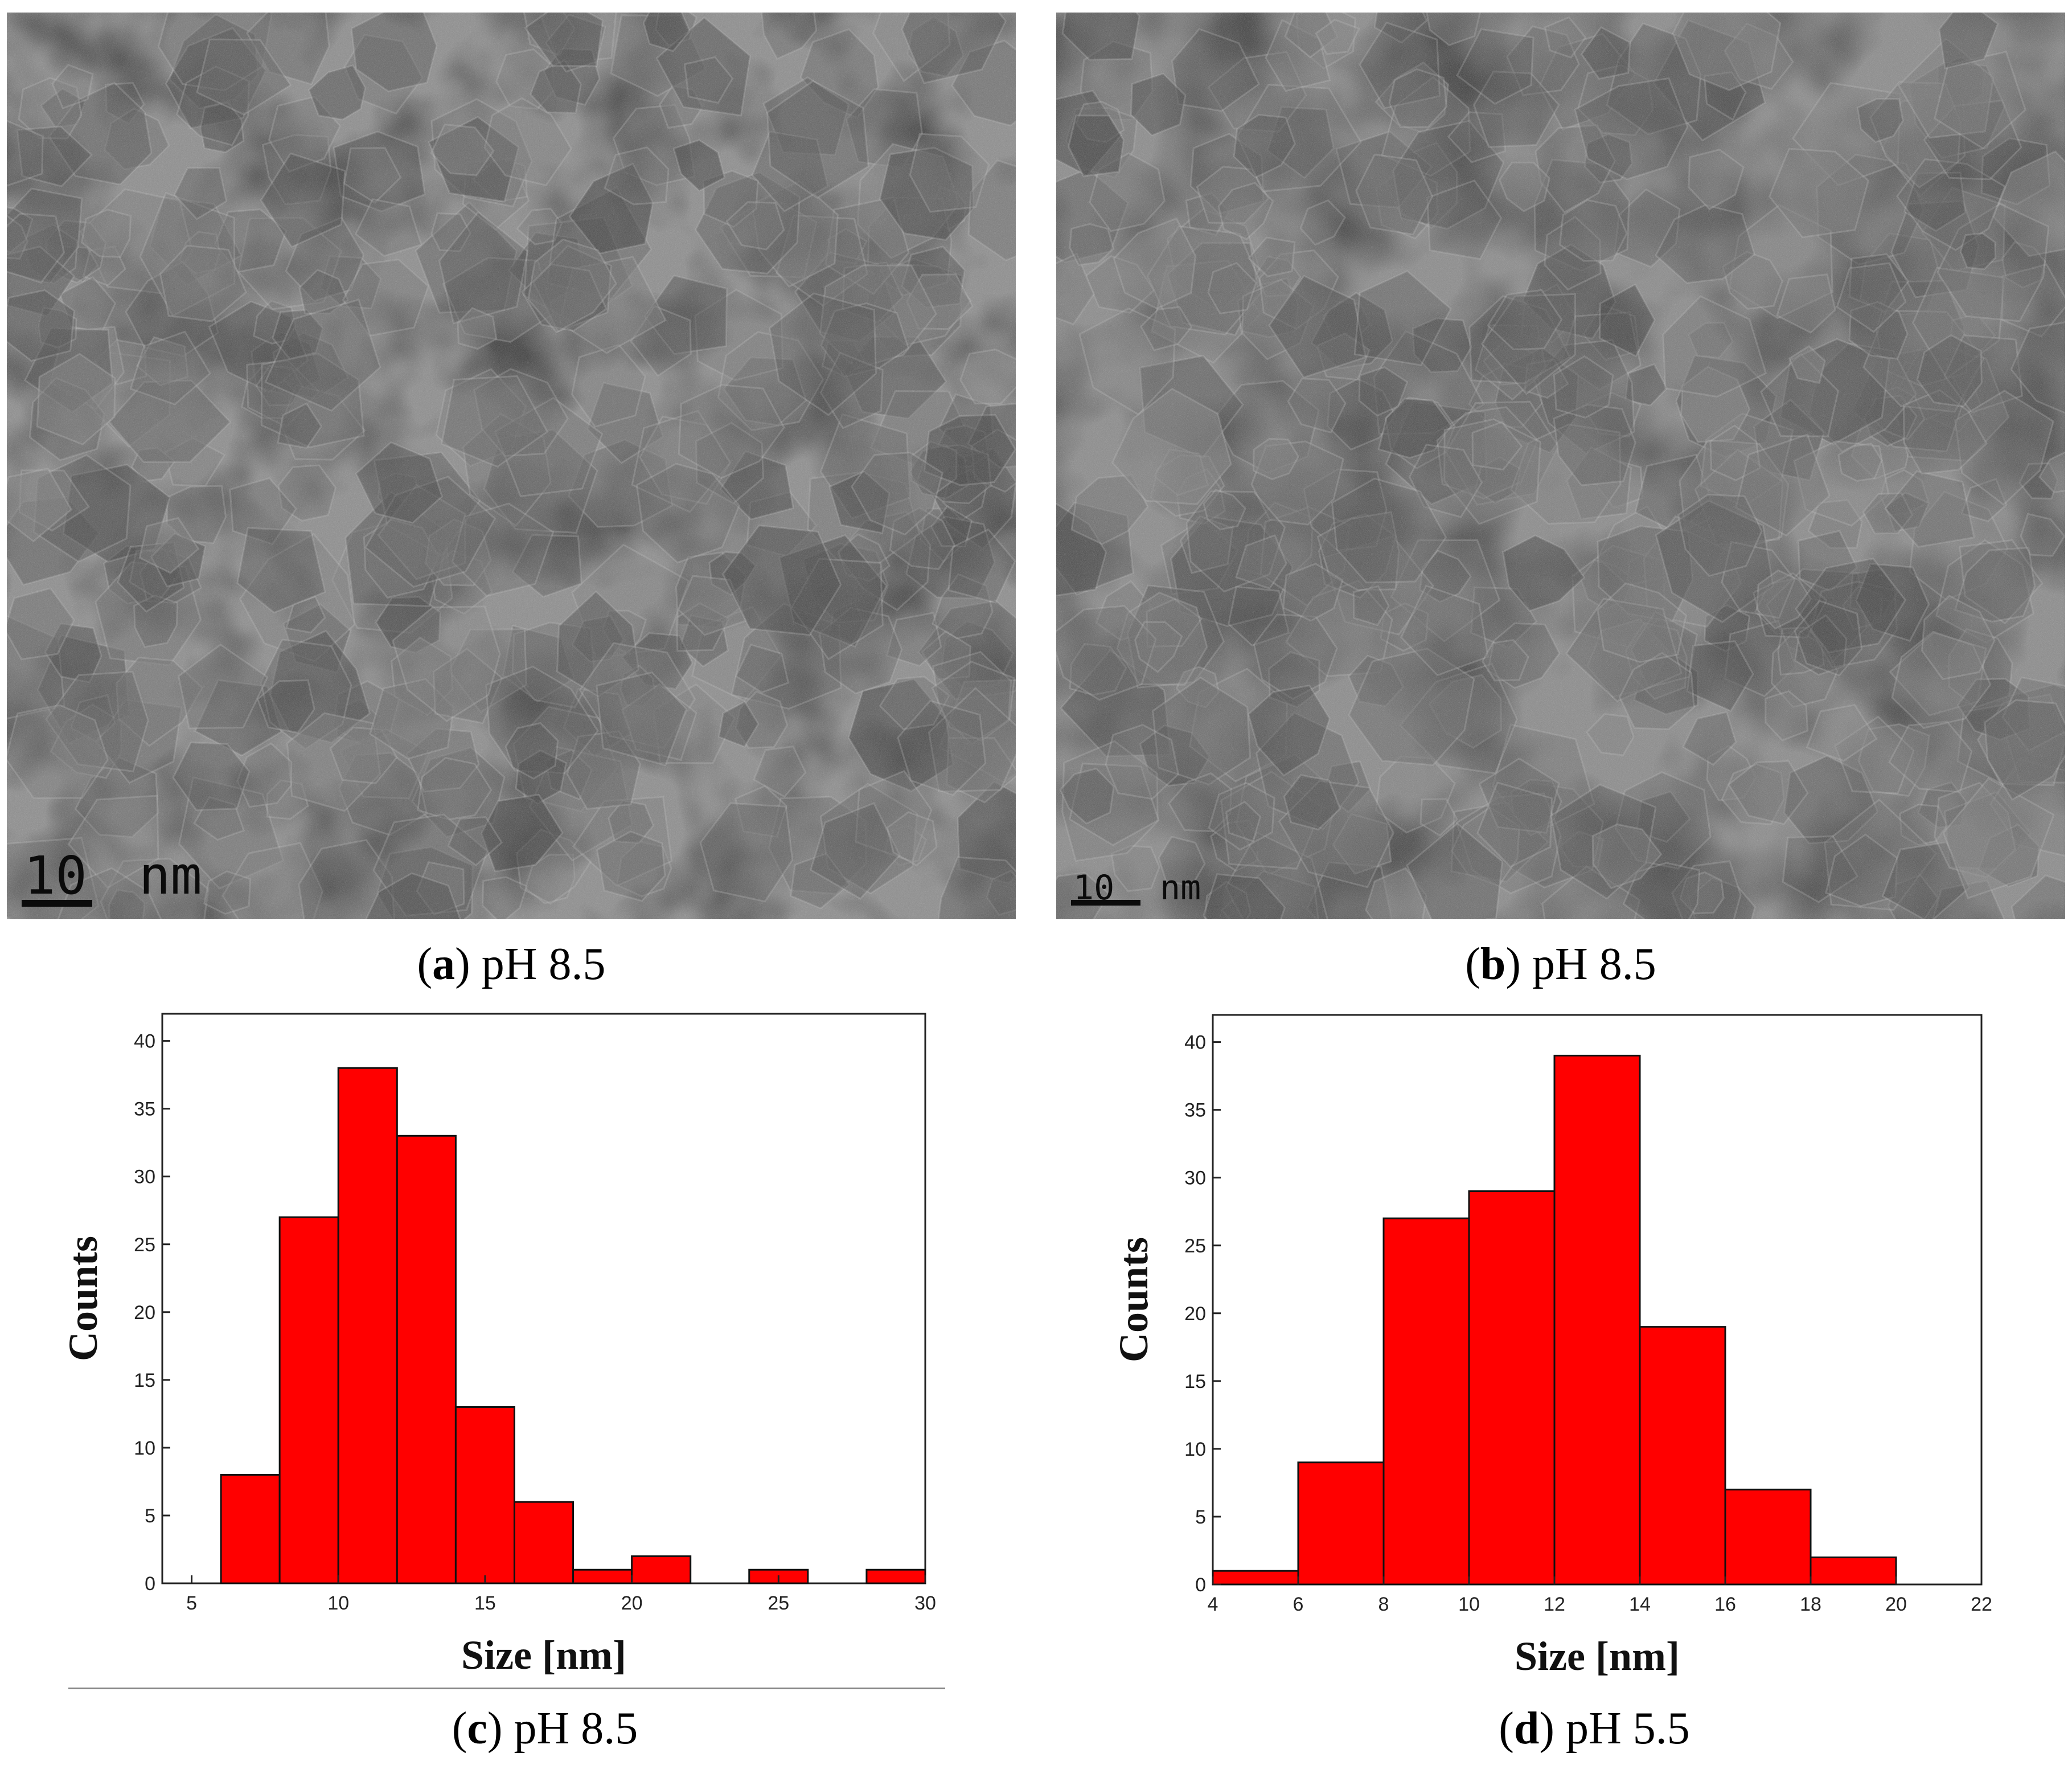  What do you see at coordinates (1180, 888) in the screenshot?
I see `scale-unit-b: nm` at bounding box center [1180, 888].